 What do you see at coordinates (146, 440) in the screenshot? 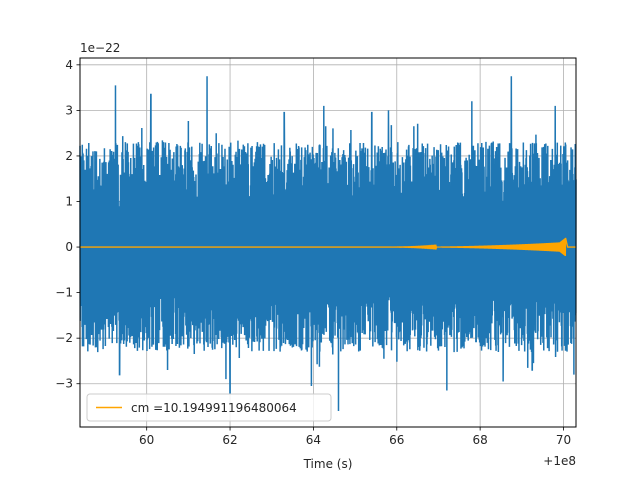
I see `x-tick-label: 60` at bounding box center [146, 440].